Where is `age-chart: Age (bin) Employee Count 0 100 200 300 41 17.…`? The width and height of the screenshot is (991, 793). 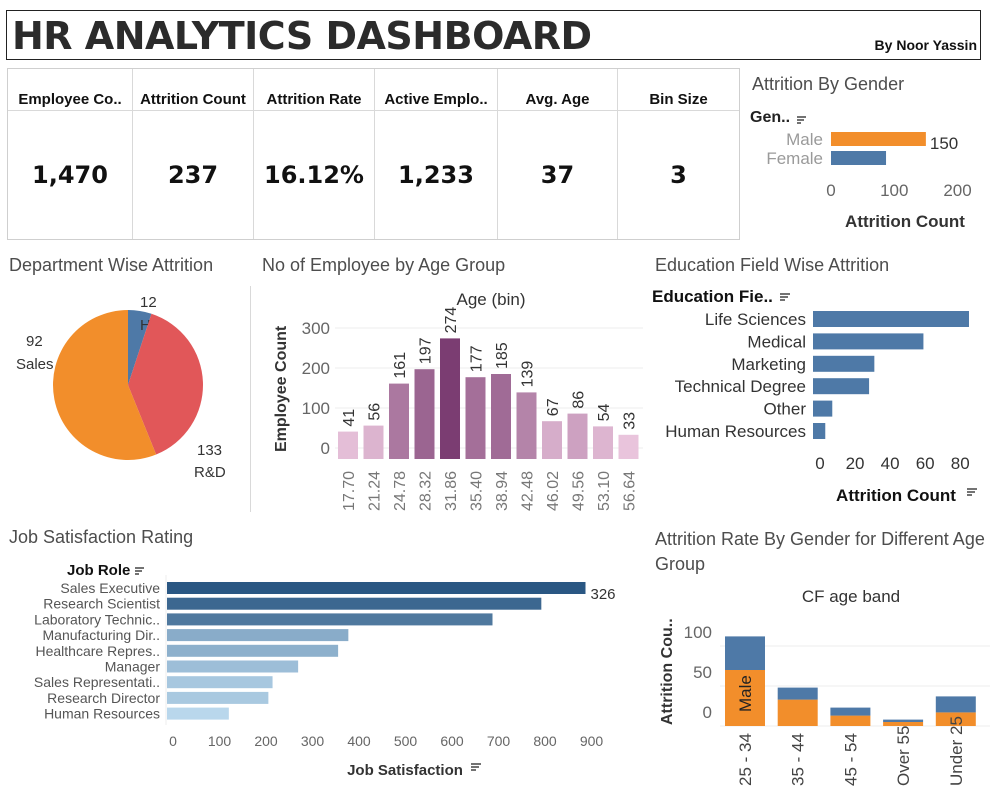
age-chart: Age (bin) Employee Count 0 100 200 300 41 17.… is located at coordinates (458, 400).